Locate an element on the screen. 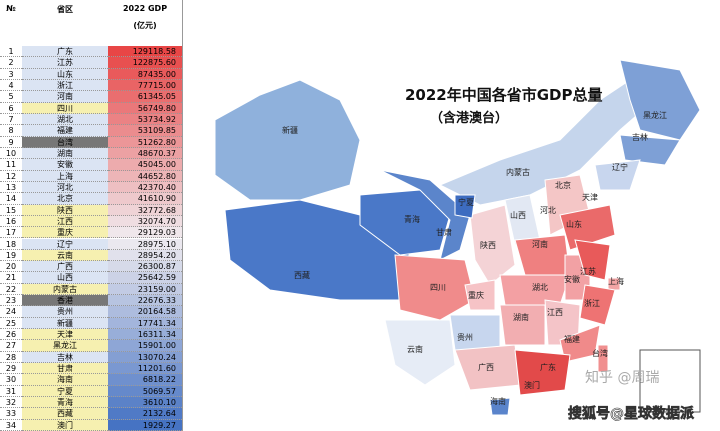 Image resolution: width=720 pixels, height=431 pixels. cell-gdp: 23159.00 is located at coordinates (145, 289).